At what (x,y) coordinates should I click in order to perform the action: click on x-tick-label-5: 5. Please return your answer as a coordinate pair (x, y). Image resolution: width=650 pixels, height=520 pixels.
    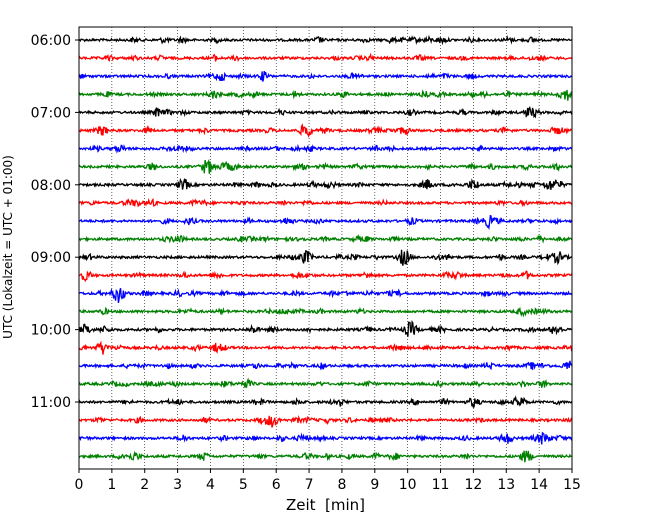
    Looking at the image, I should click on (243, 485).